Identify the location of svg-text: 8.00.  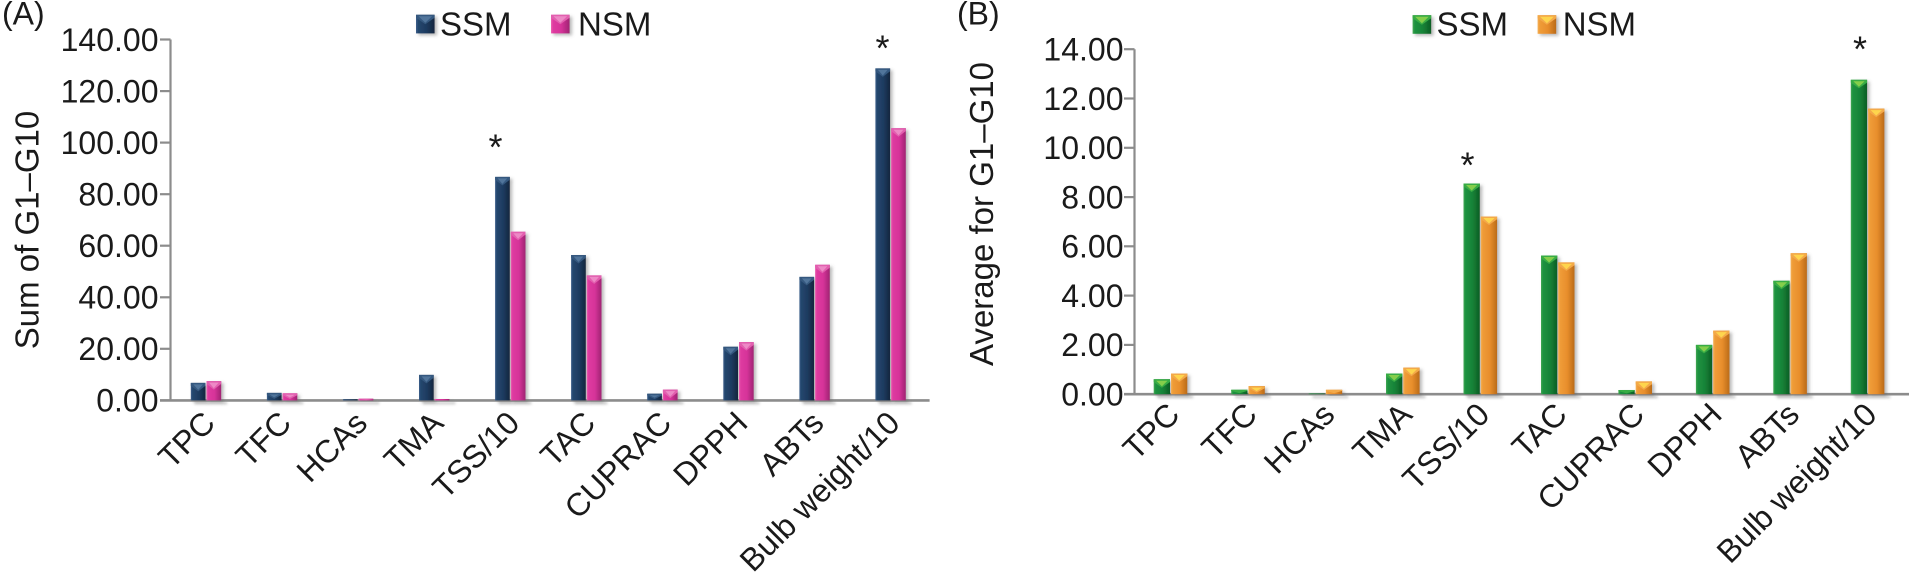
(1092, 197).